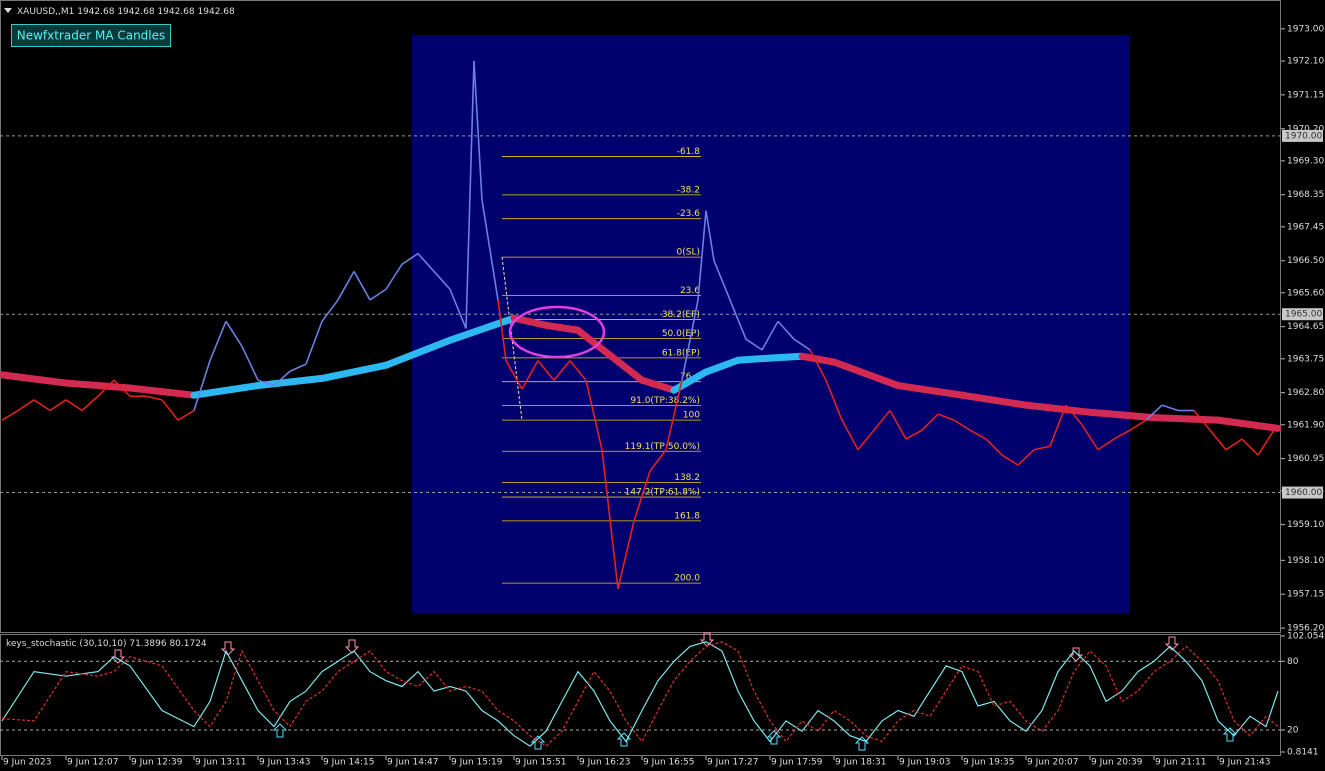 The image size is (1325, 771). I want to click on x-tick-label: 9 Jun 21:43, so click(1244, 763).